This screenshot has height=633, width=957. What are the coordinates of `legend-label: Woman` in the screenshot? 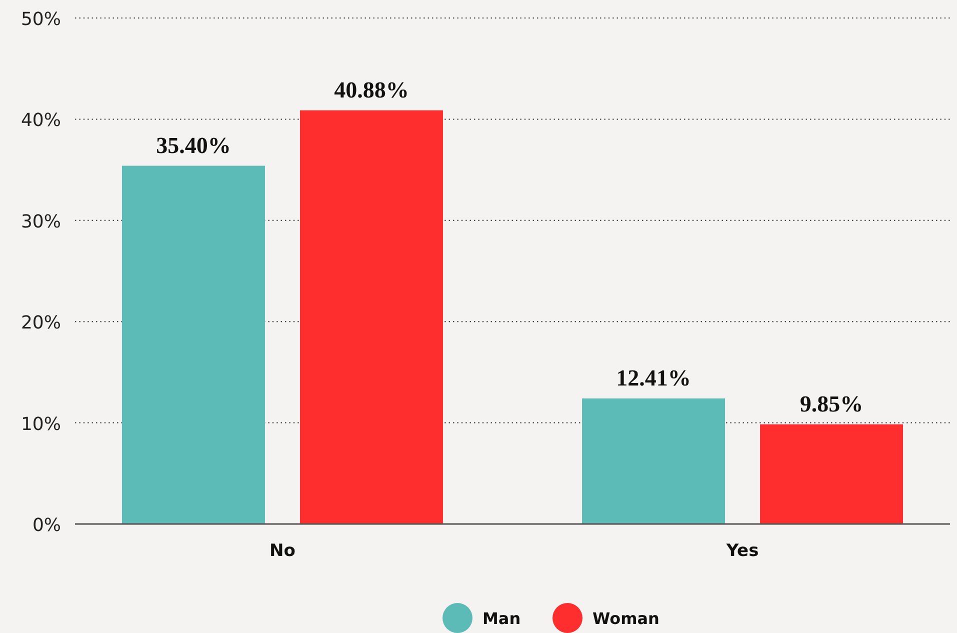 It's located at (626, 618).